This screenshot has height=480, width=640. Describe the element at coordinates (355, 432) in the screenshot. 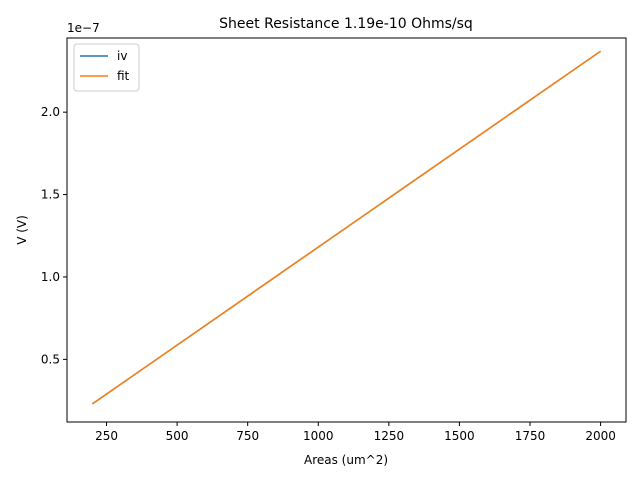

I see `x-axis: 250 500 750 1000 1250 1500 1750 2000` at that location.